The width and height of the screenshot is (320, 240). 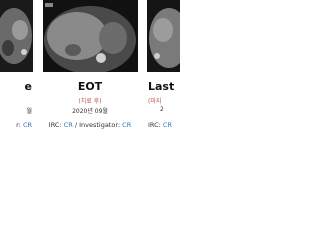 I want to click on irc-label: r:, so click(x=19, y=125).